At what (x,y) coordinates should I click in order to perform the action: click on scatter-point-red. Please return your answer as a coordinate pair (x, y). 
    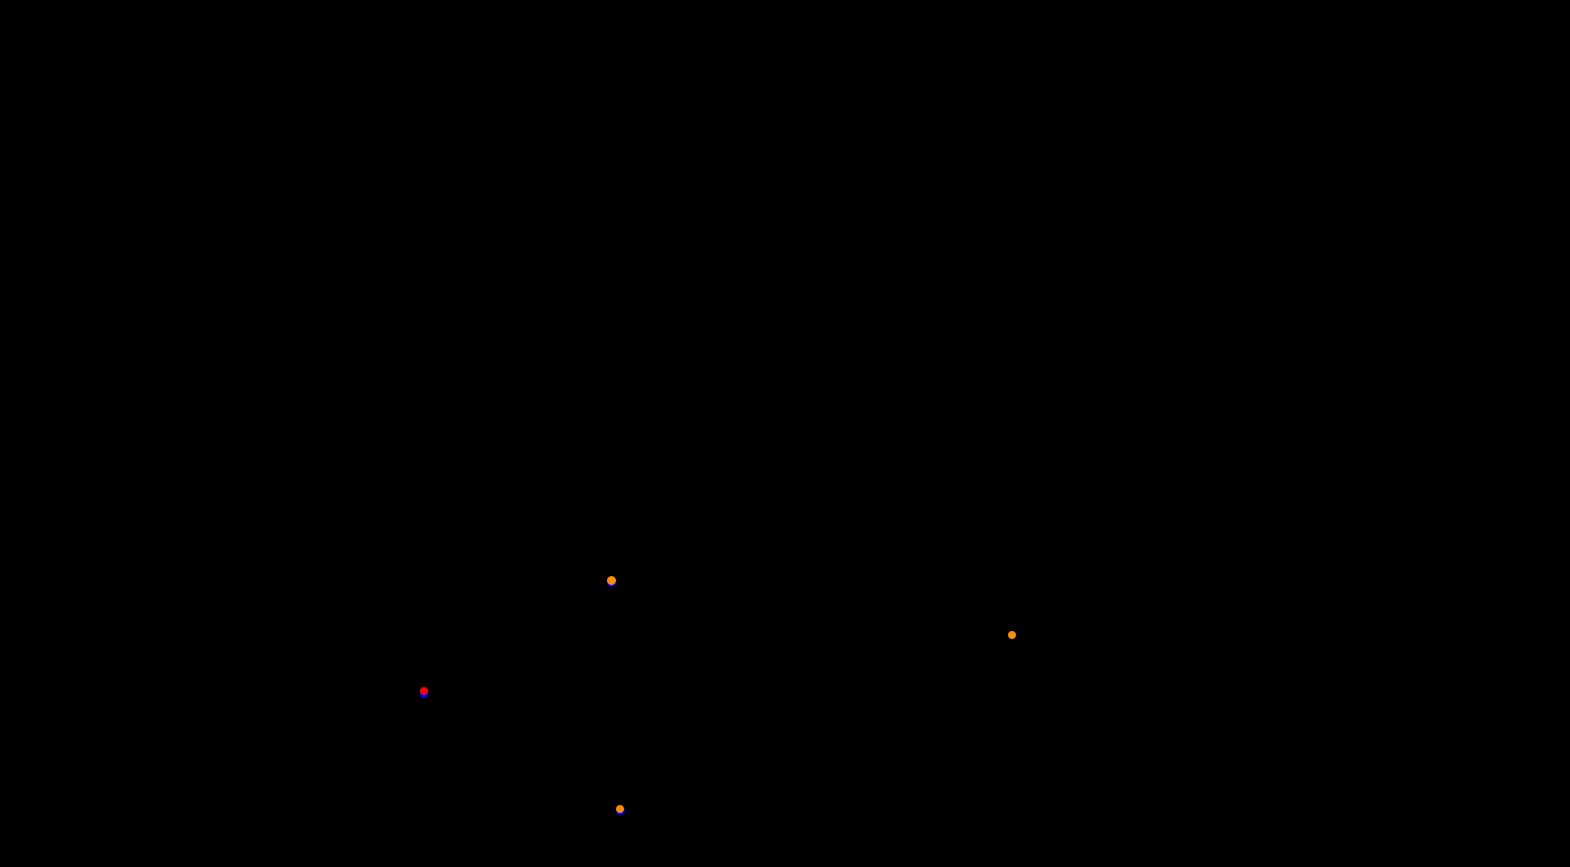
    Looking at the image, I should click on (424, 691).